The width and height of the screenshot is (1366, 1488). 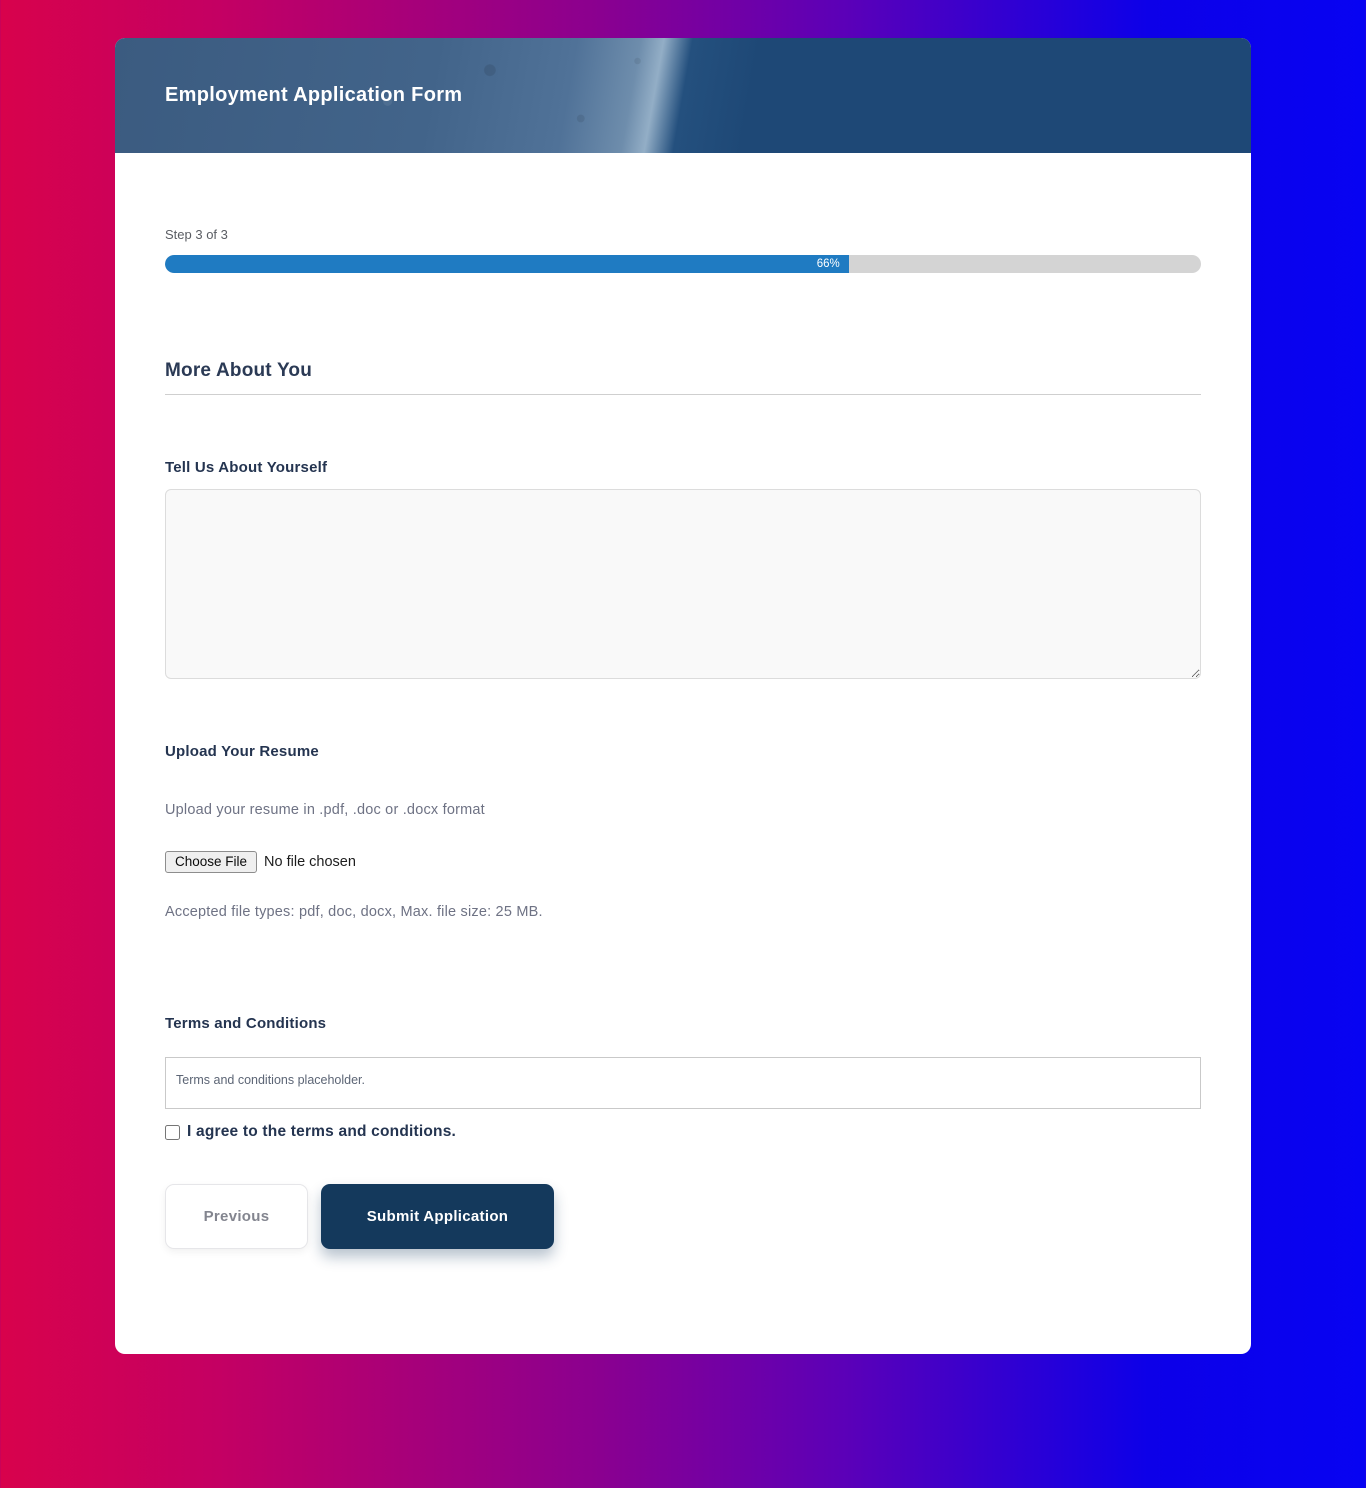 I want to click on progress-bar: 66%, so click(x=683, y=264).